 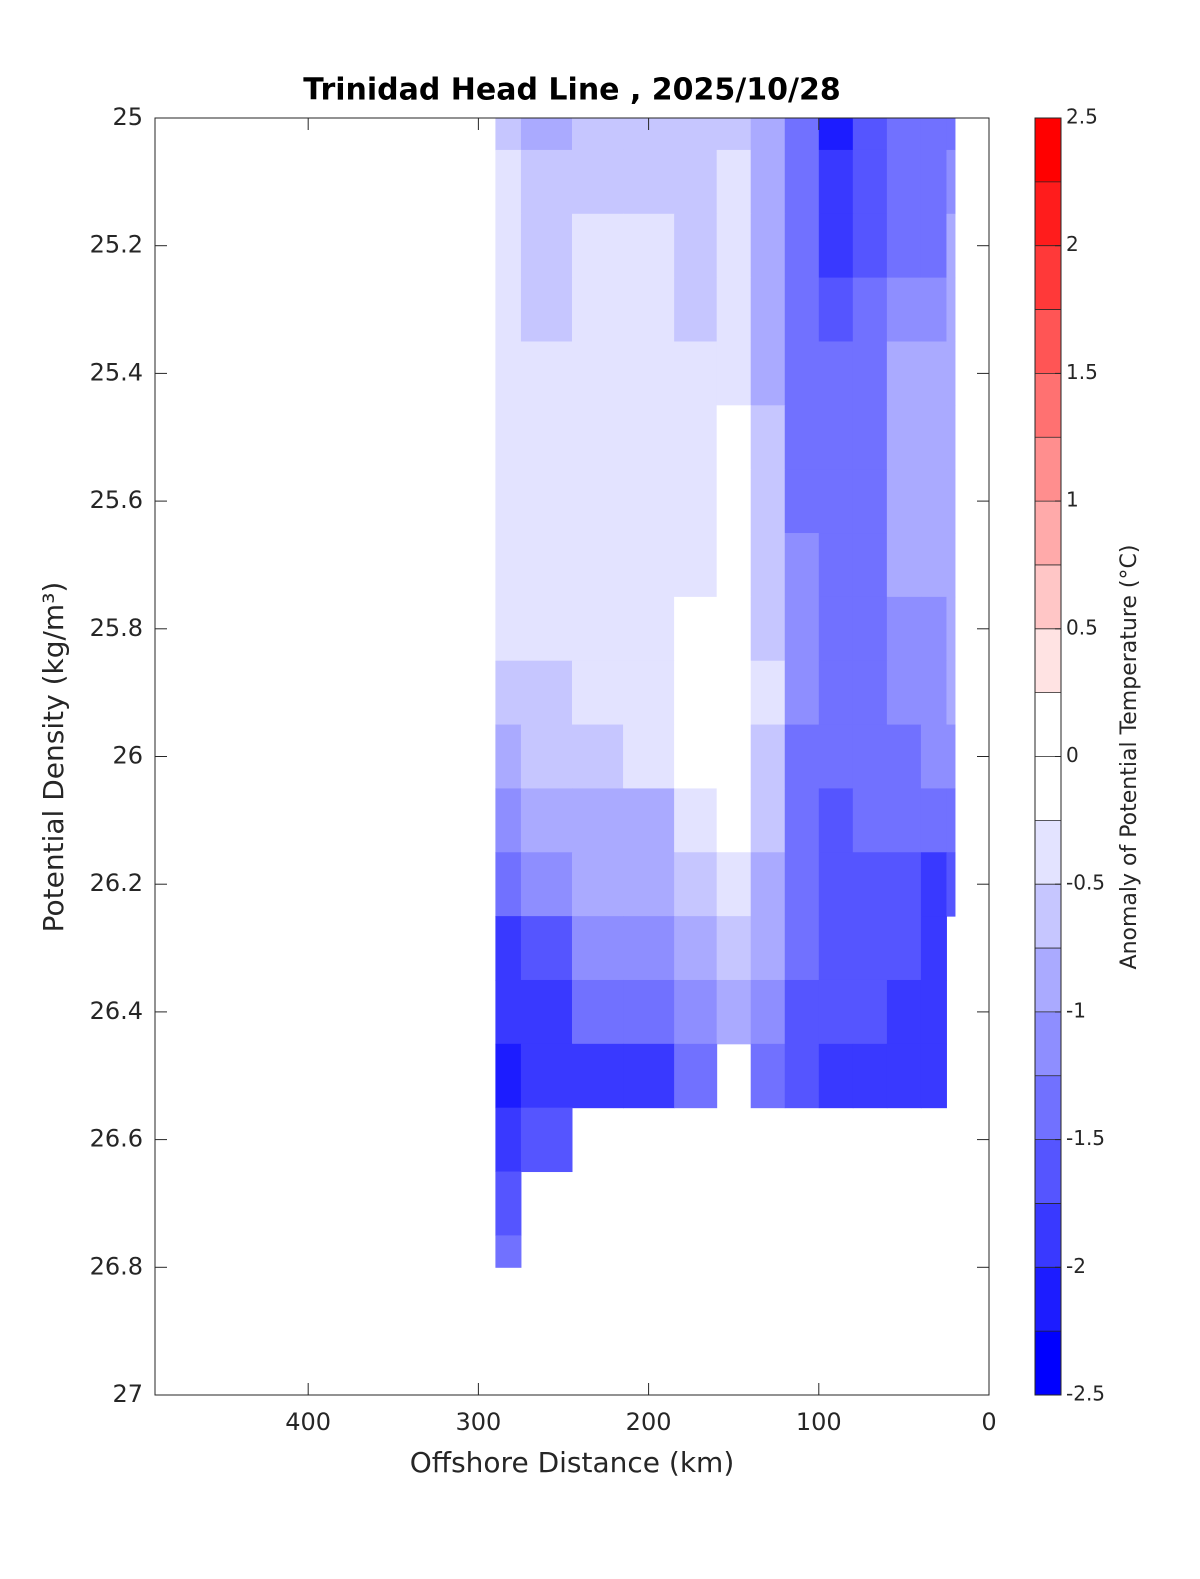 What do you see at coordinates (1082, 117) in the screenshot?
I see `colorbar-tick-label: 2.5` at bounding box center [1082, 117].